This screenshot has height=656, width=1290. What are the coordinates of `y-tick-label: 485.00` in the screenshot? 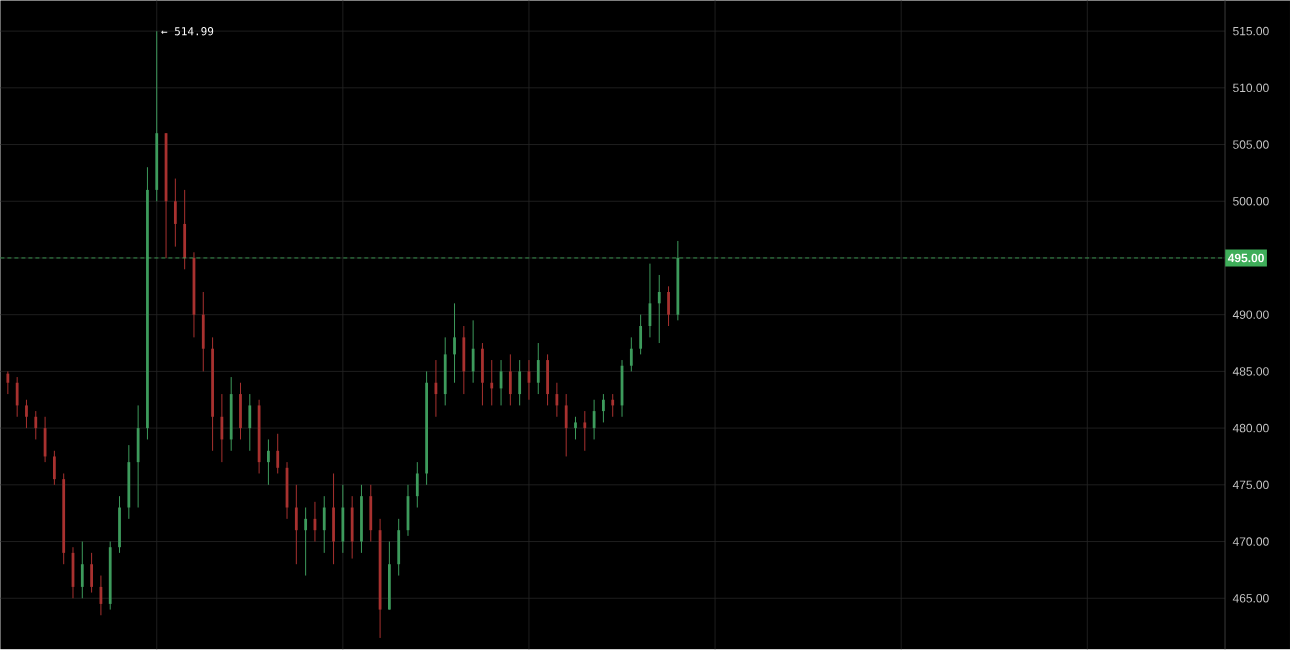 It's located at (1250, 371).